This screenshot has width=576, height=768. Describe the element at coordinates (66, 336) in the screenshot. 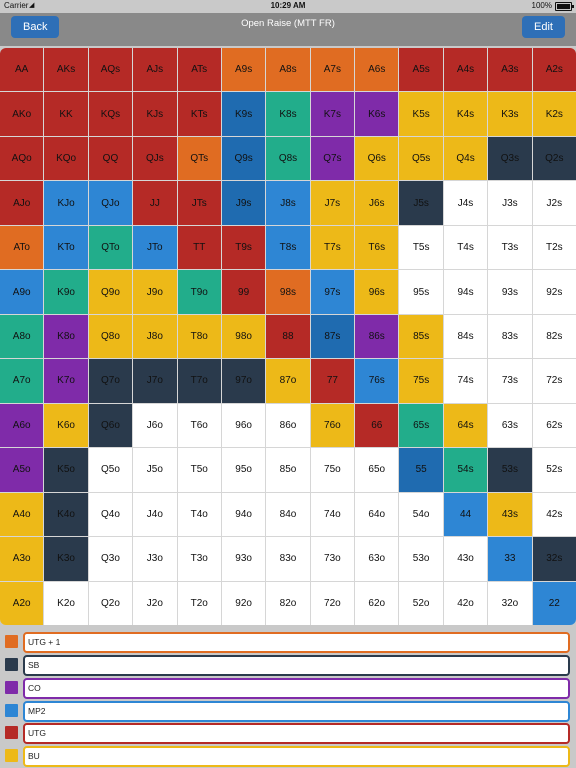

I see `hand-cell: K8o` at that location.